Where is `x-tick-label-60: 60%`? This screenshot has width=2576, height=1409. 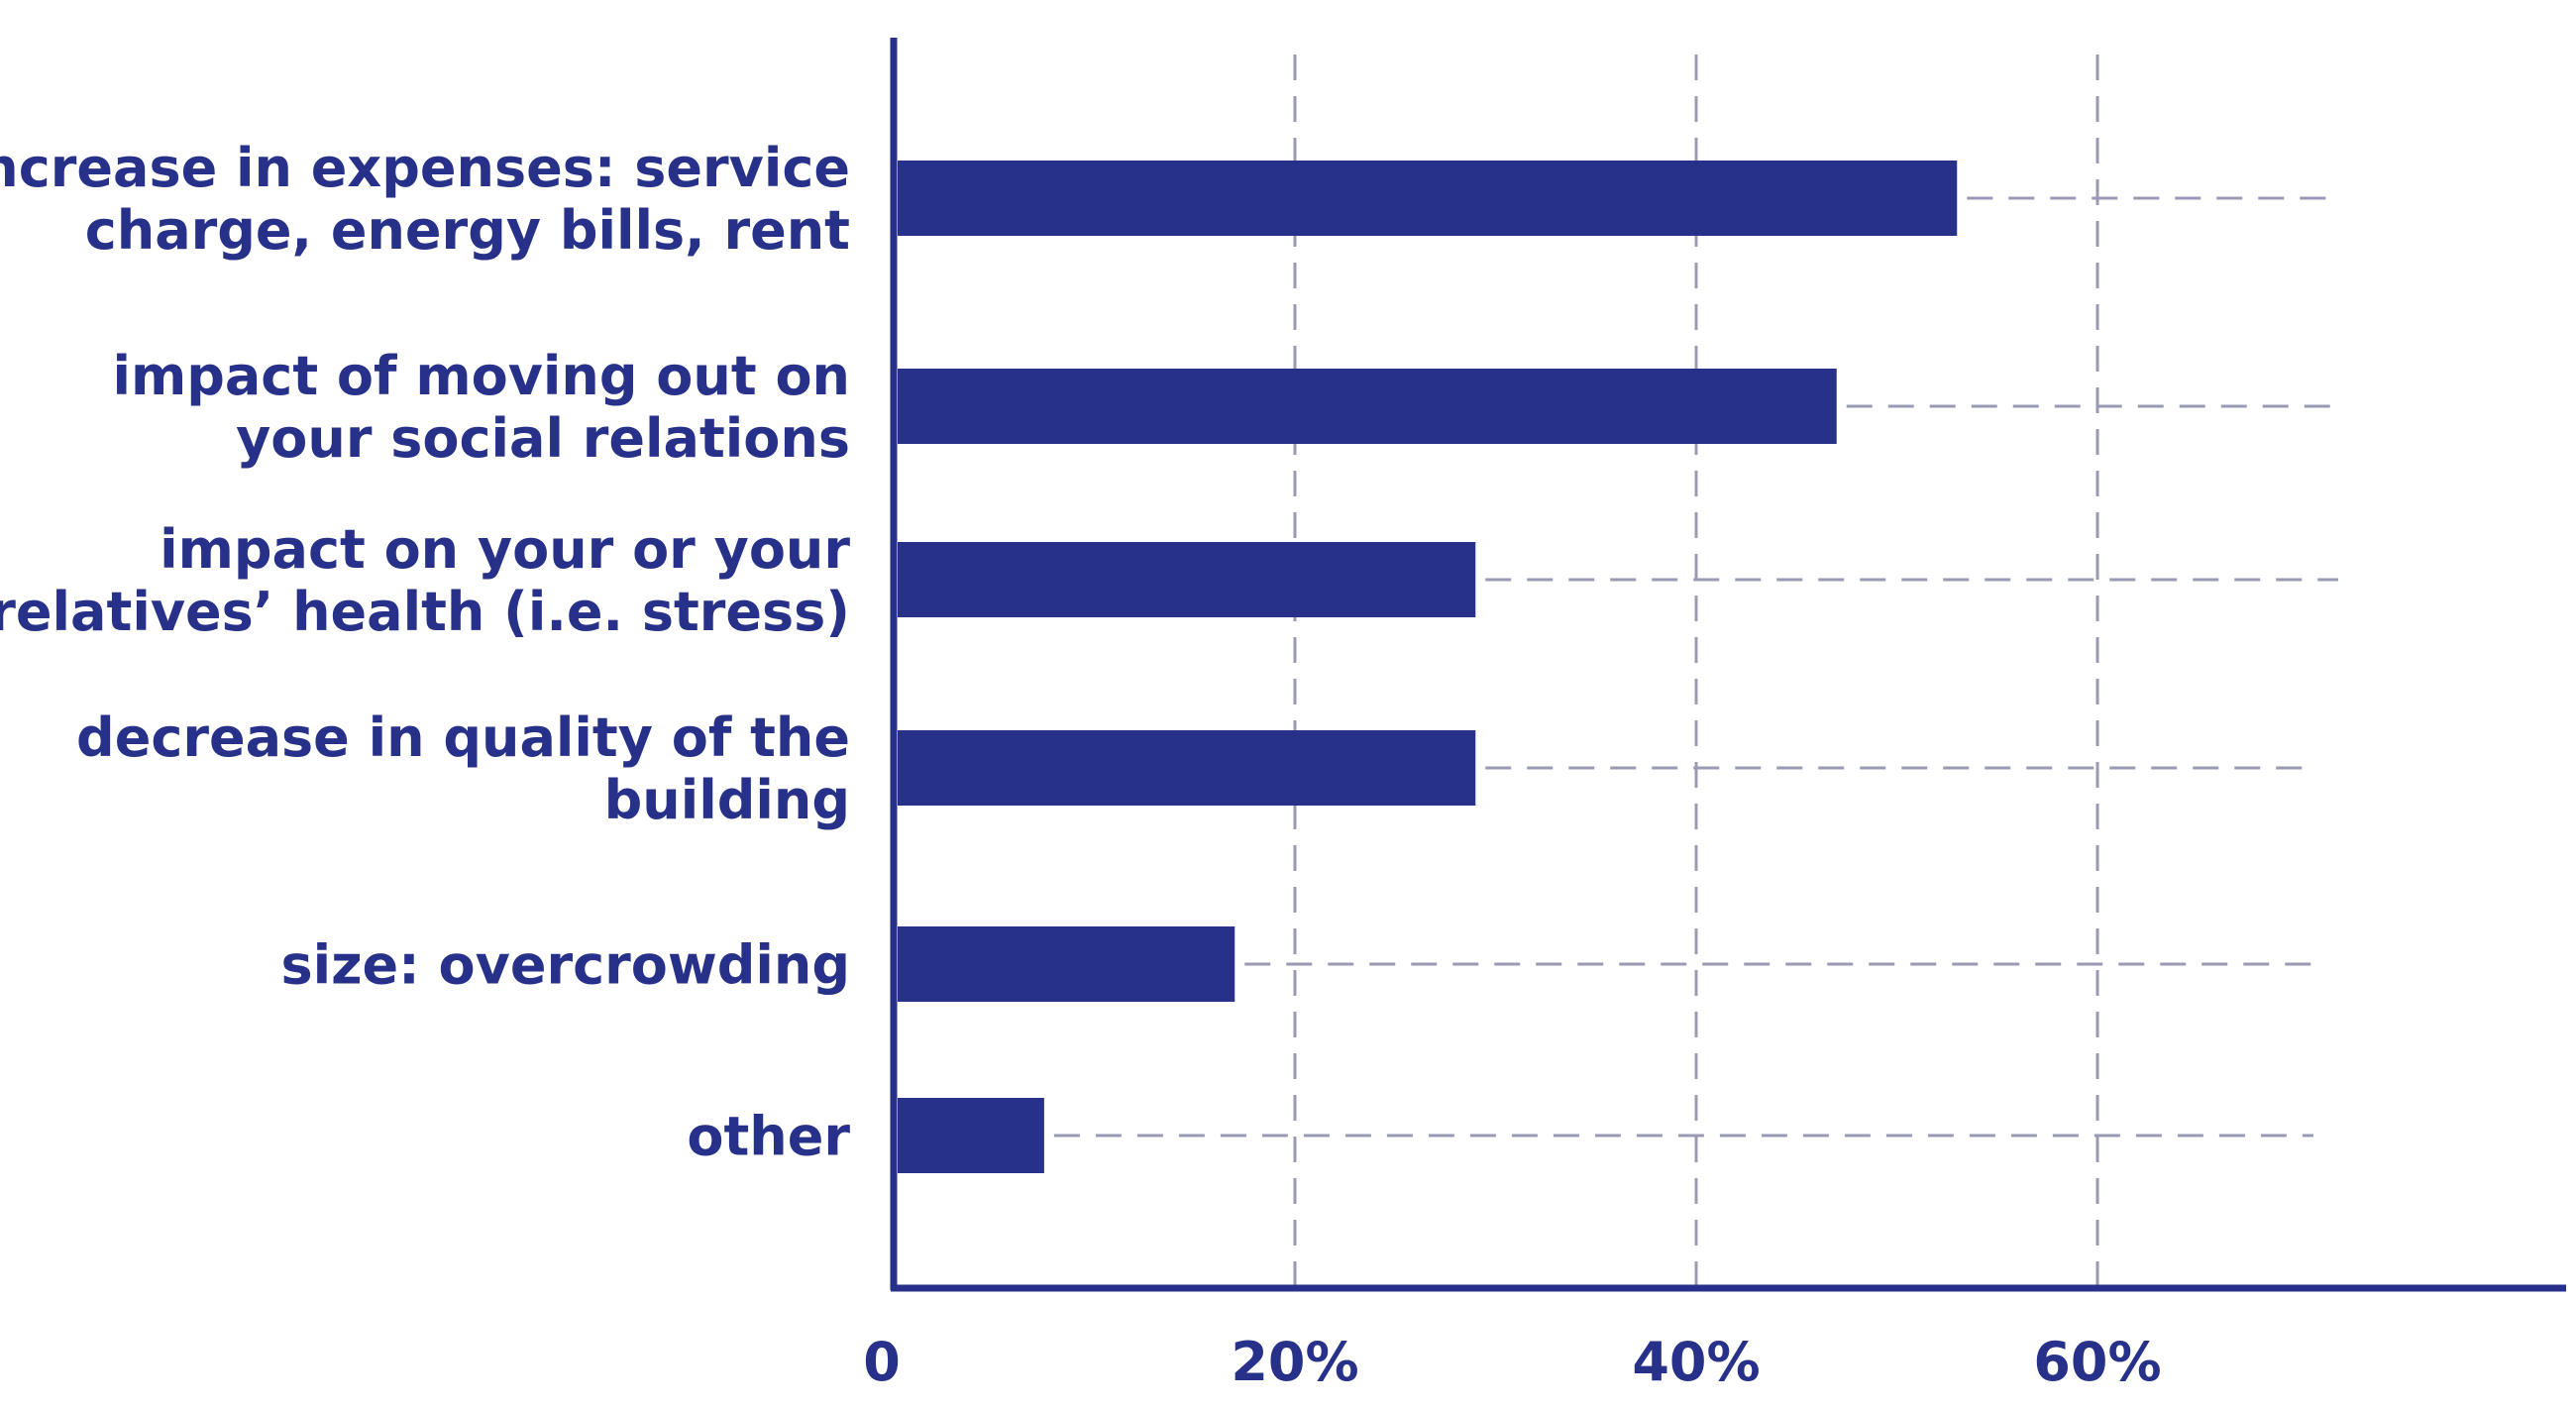 x-tick-label-60: 60% is located at coordinates (2097, 1362).